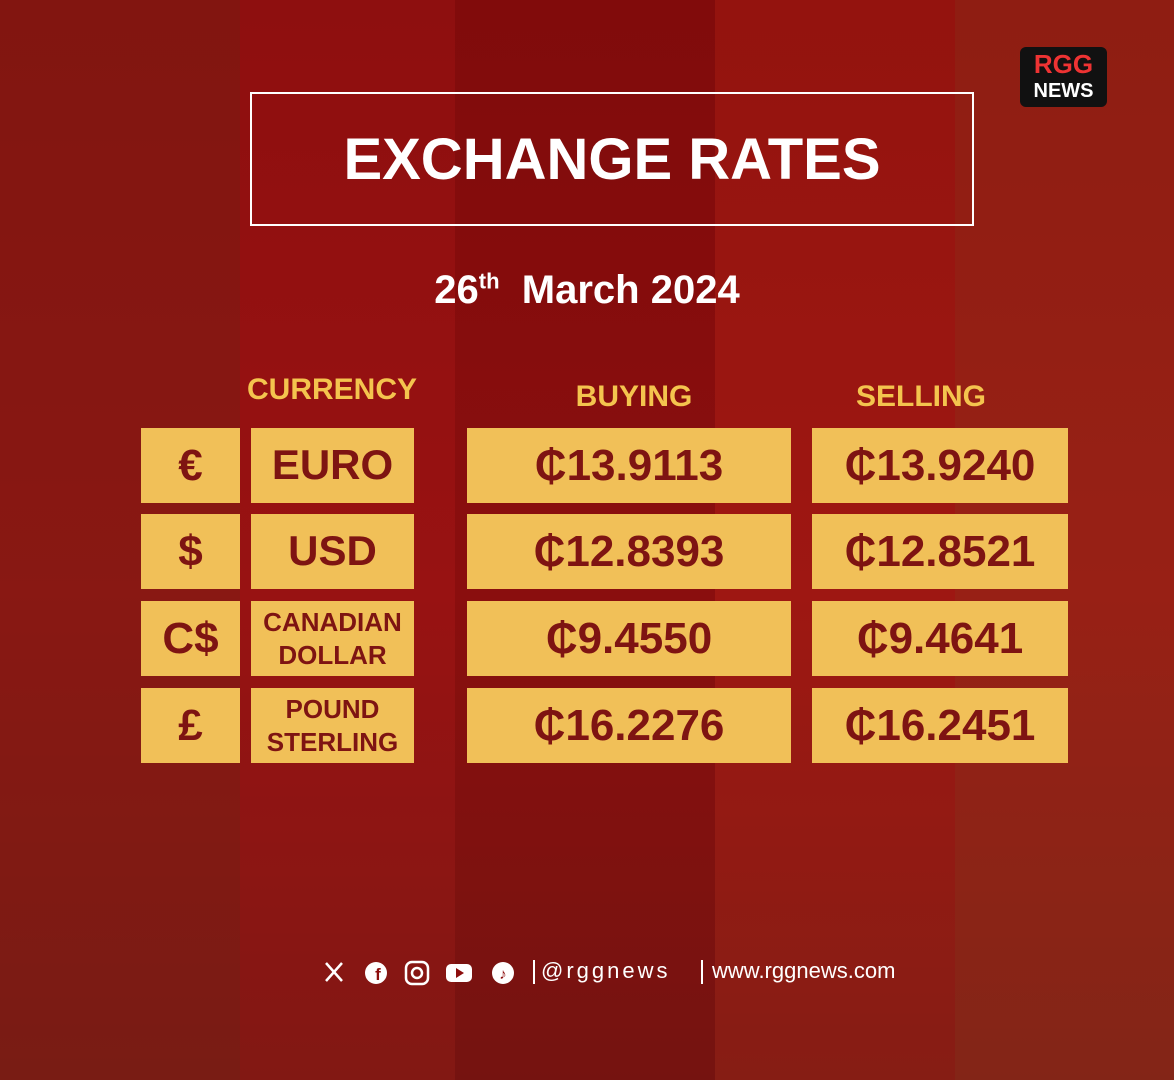 This screenshot has height=1080, width=1174. Describe the element at coordinates (419, 973) in the screenshot. I see `social-icons: f ♪` at that location.